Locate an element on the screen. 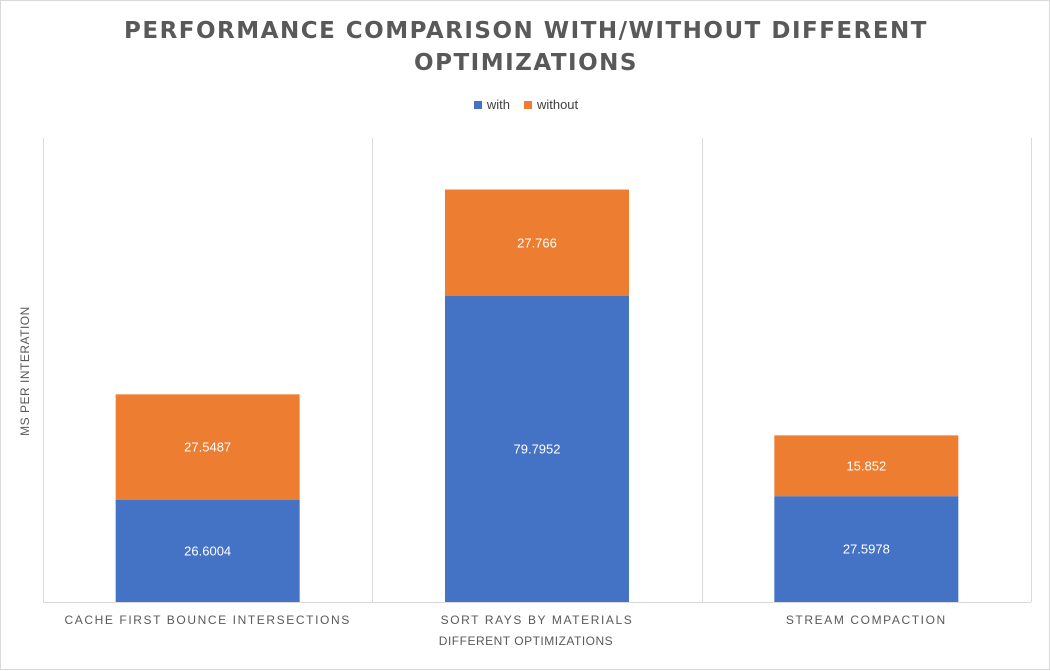 This screenshot has width=1050, height=671. legend-label-without: without is located at coordinates (557, 104).